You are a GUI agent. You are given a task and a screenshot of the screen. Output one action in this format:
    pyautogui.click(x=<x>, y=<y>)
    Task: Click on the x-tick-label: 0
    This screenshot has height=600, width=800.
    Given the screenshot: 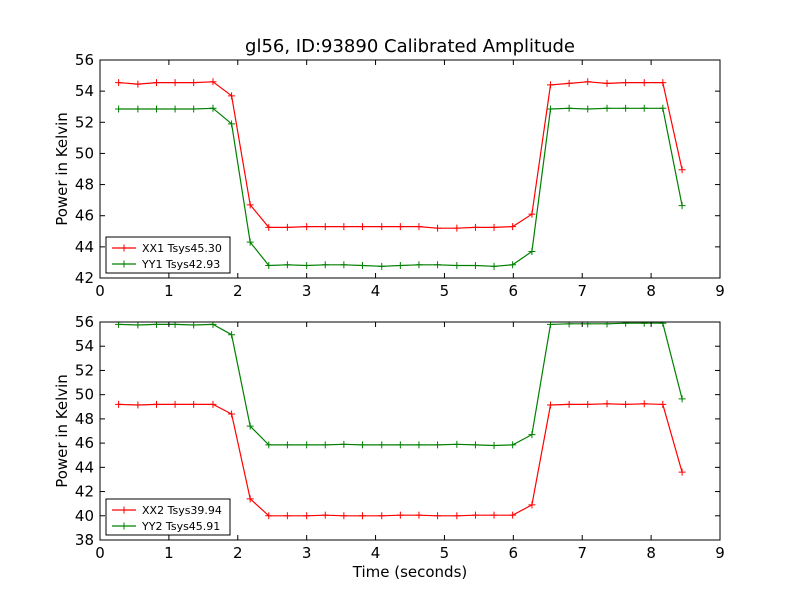 What is the action you would take?
    pyautogui.click(x=100, y=553)
    